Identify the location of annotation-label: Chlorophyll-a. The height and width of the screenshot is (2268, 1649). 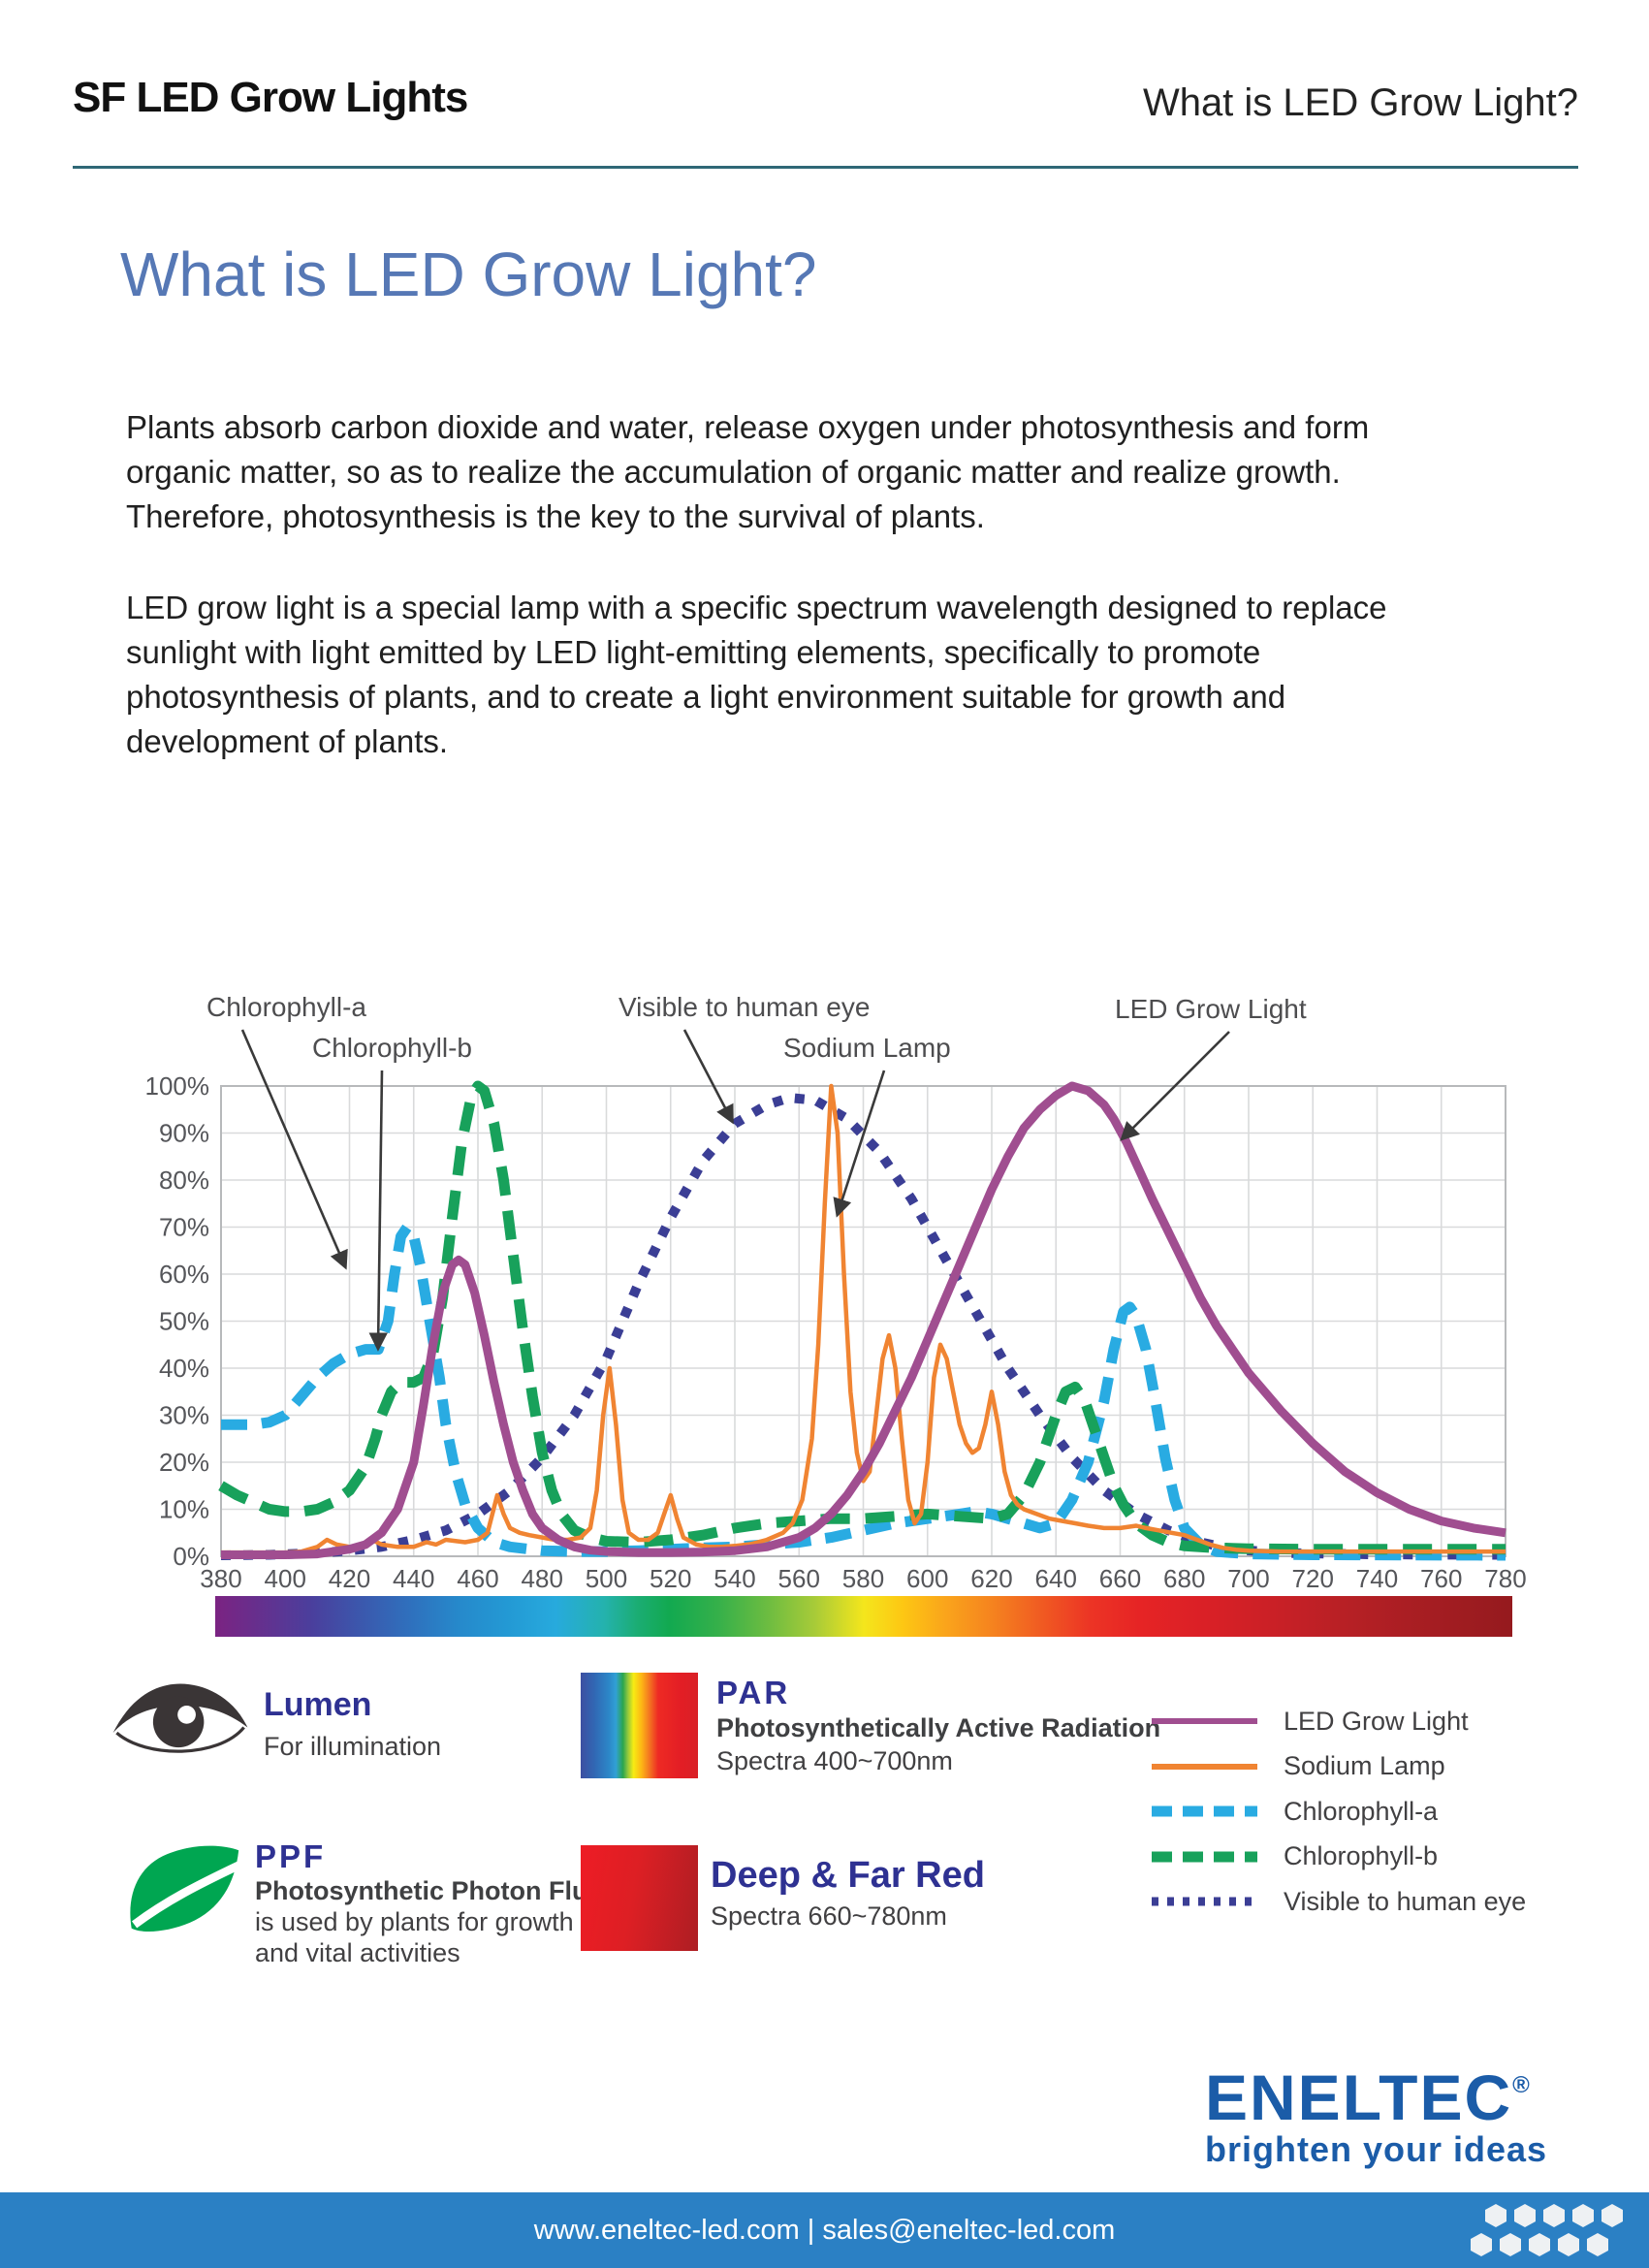
(286, 1007).